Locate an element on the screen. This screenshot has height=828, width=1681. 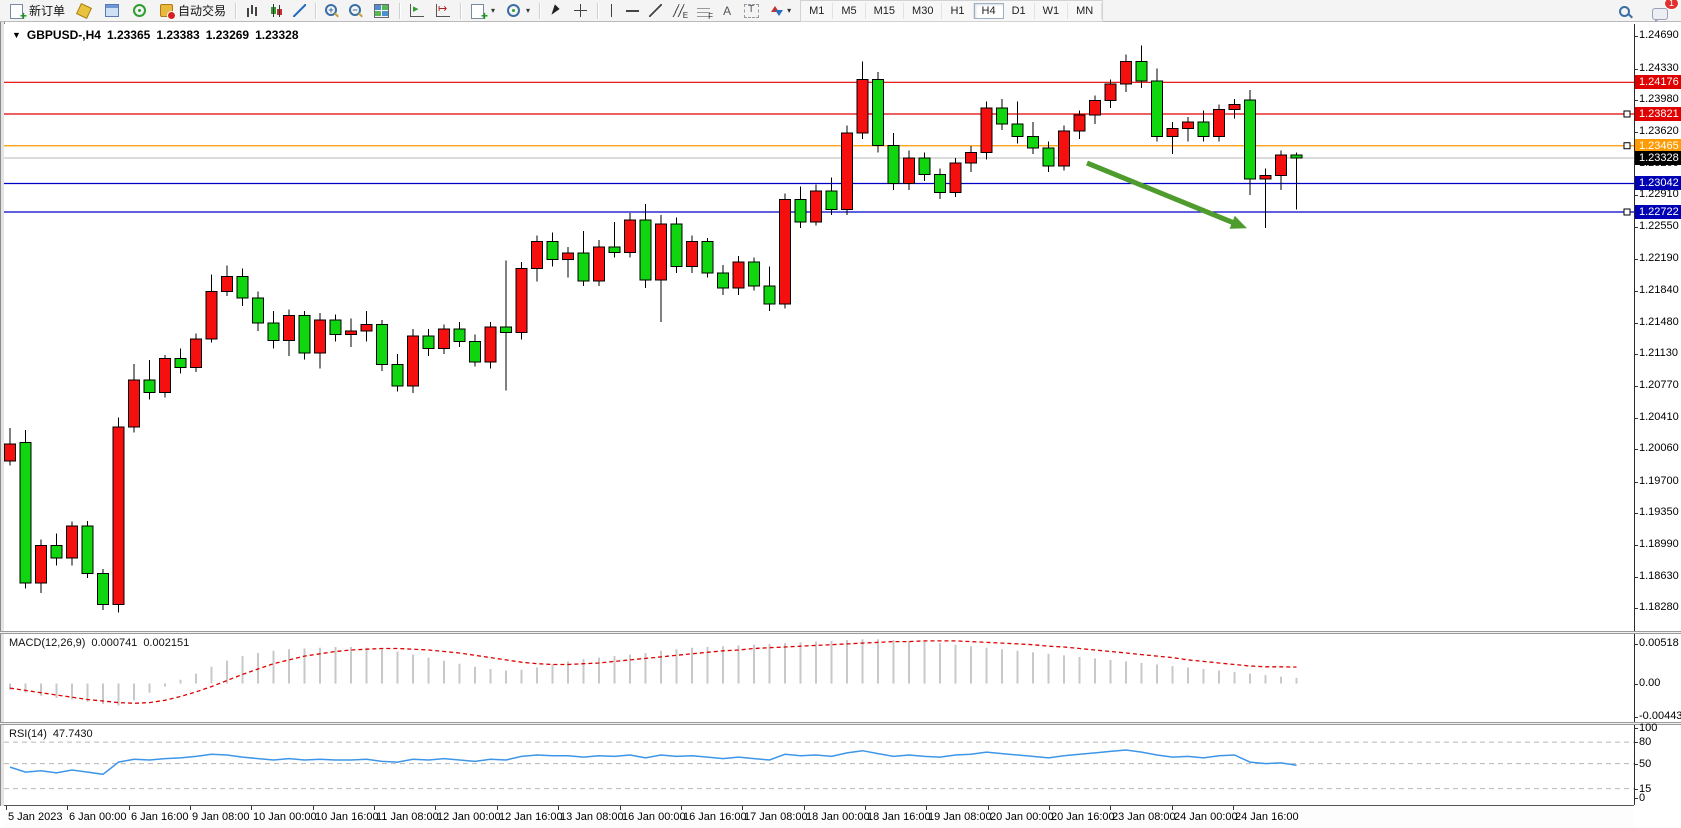
fibonacci-button is located at coordinates (703, 11).